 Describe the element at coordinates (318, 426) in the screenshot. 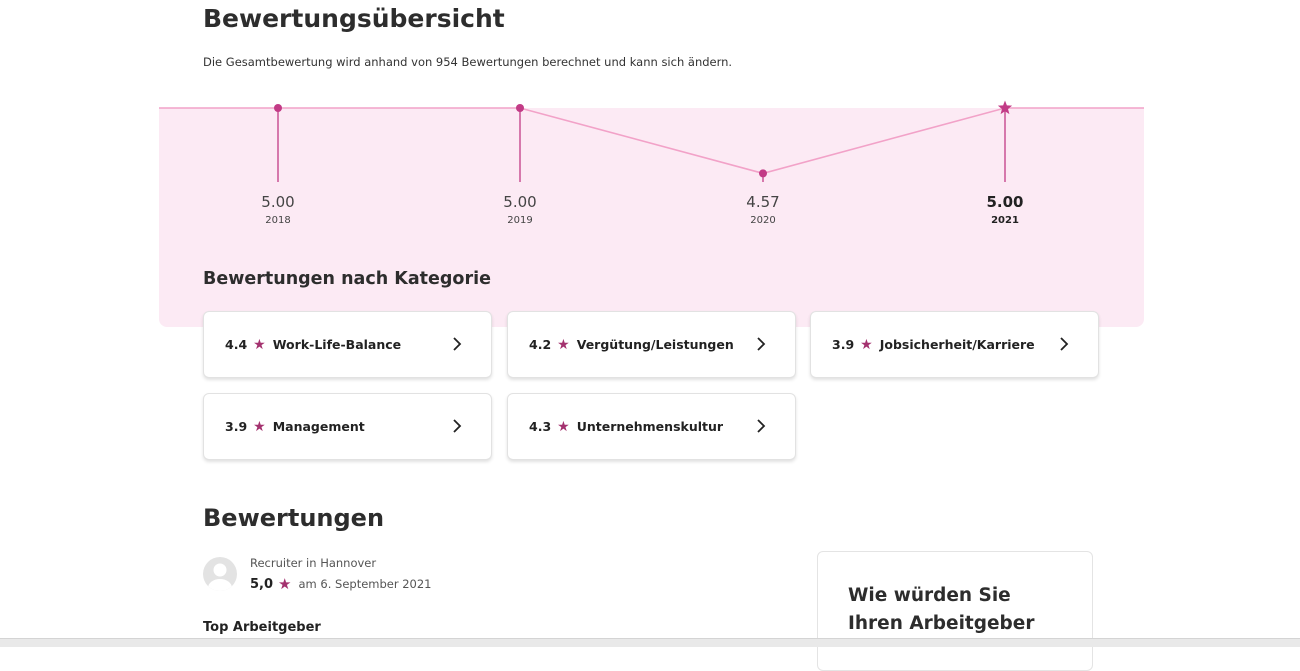

I see `category-label: Management` at that location.